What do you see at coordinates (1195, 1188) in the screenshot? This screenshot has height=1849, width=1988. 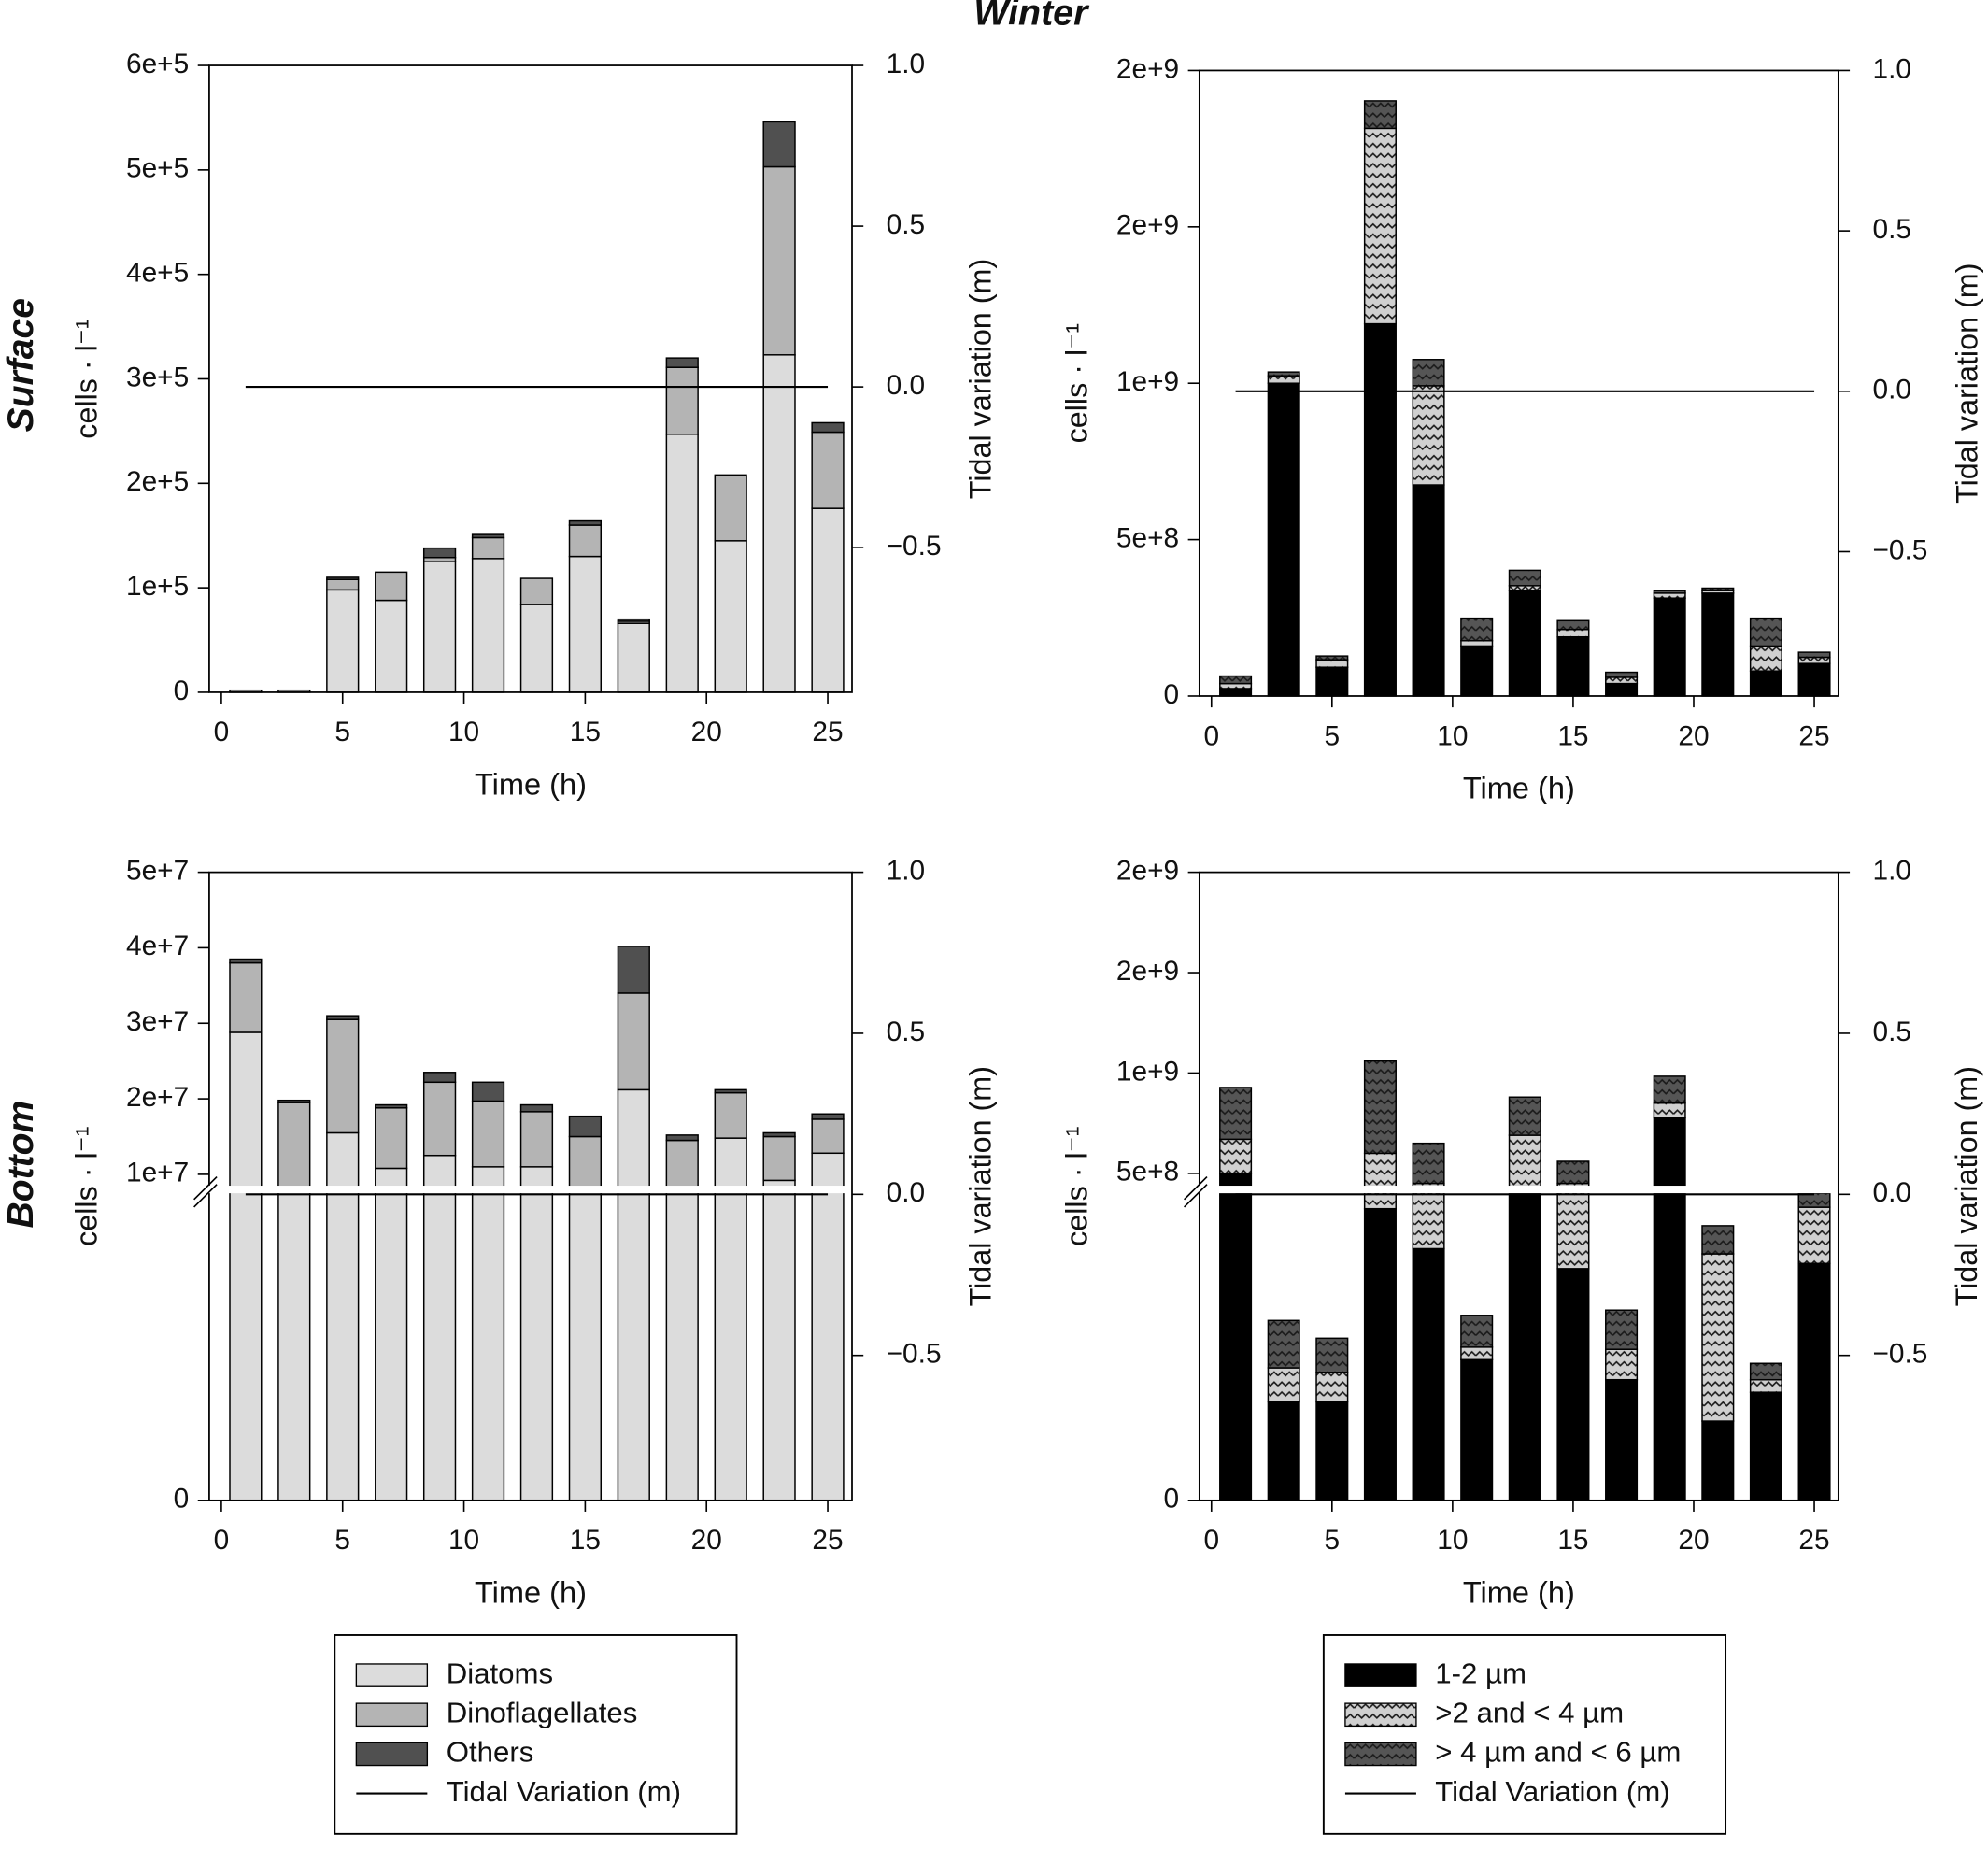 I see `break-mark` at bounding box center [1195, 1188].